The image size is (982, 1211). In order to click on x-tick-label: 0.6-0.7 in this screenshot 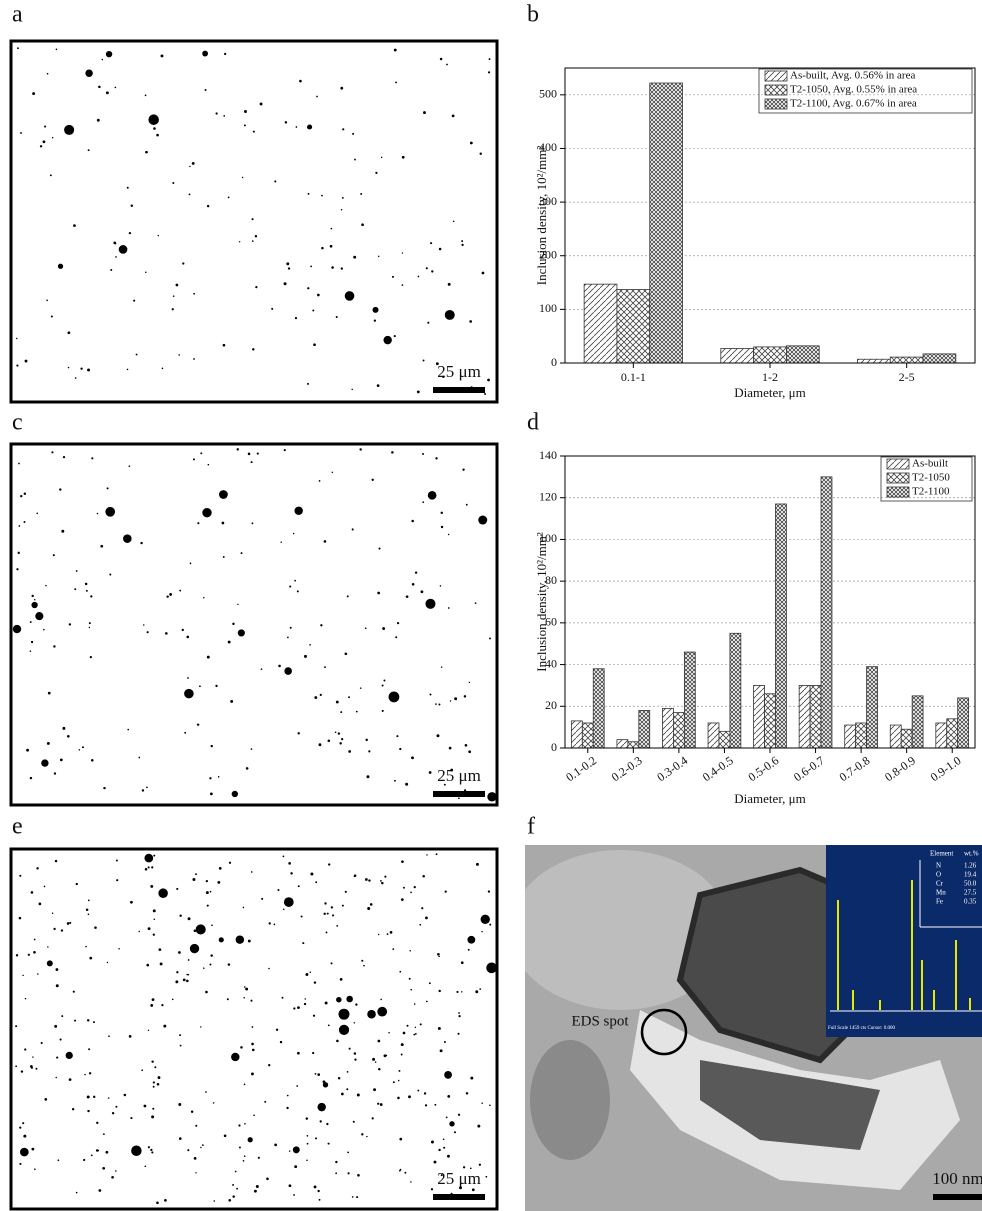, I will do `click(809, 768)`.